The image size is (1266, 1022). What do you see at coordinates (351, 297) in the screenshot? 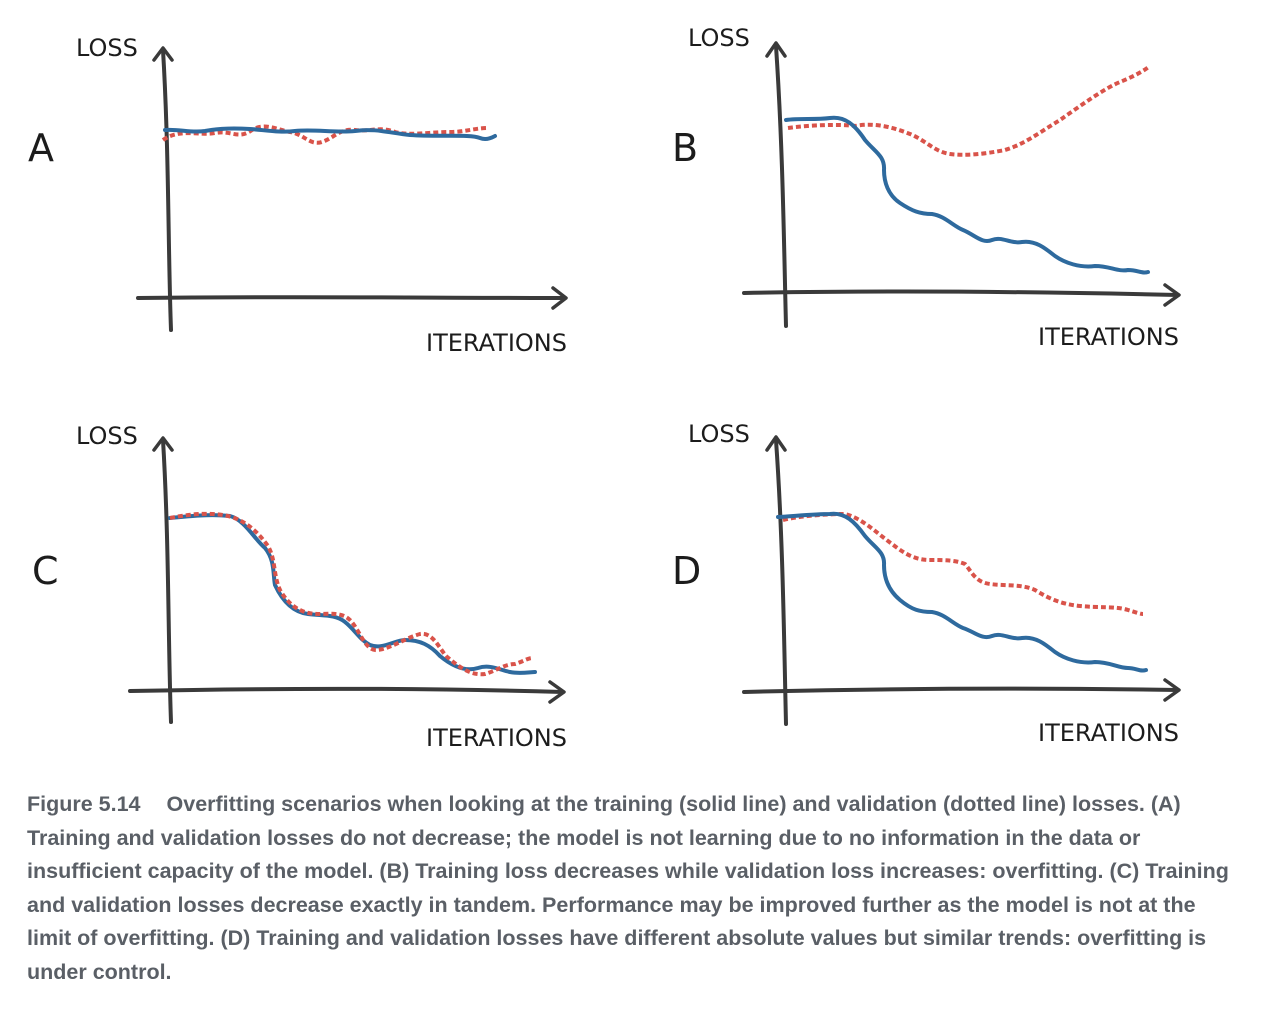
I see `panel-a-x-axis` at bounding box center [351, 297].